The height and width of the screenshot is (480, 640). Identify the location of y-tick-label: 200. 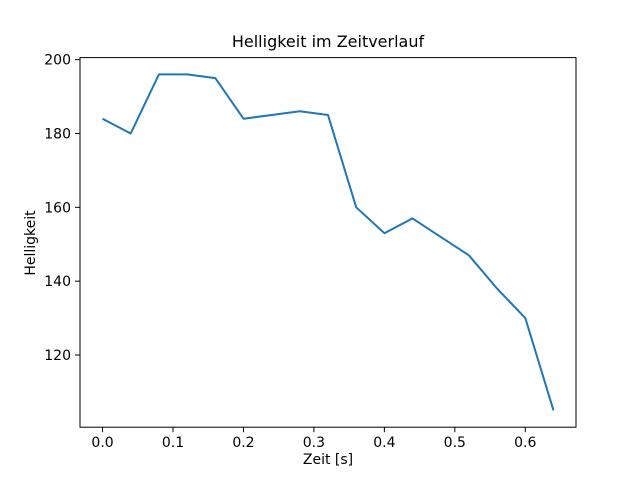
(57, 61).